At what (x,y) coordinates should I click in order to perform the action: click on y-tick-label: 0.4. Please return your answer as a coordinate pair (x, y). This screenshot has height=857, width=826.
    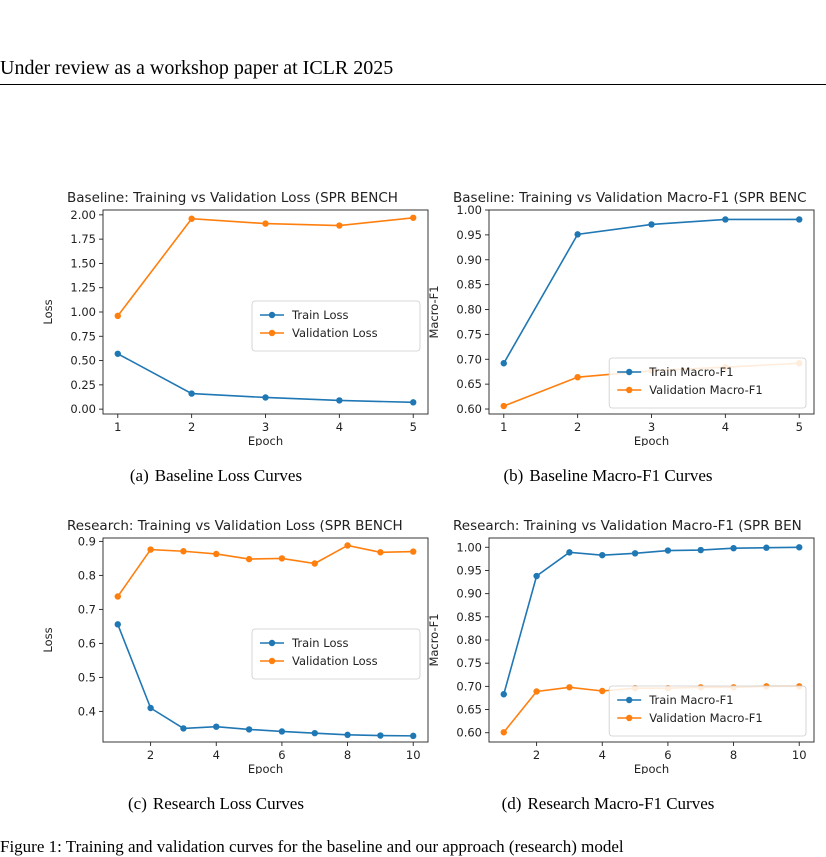
    Looking at the image, I should click on (87, 711).